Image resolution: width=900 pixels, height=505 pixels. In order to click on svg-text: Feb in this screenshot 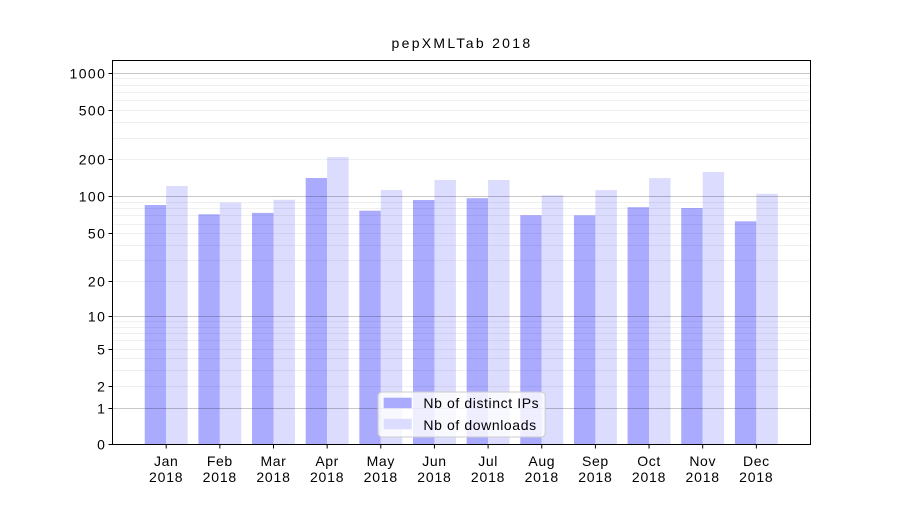, I will do `click(220, 461)`.